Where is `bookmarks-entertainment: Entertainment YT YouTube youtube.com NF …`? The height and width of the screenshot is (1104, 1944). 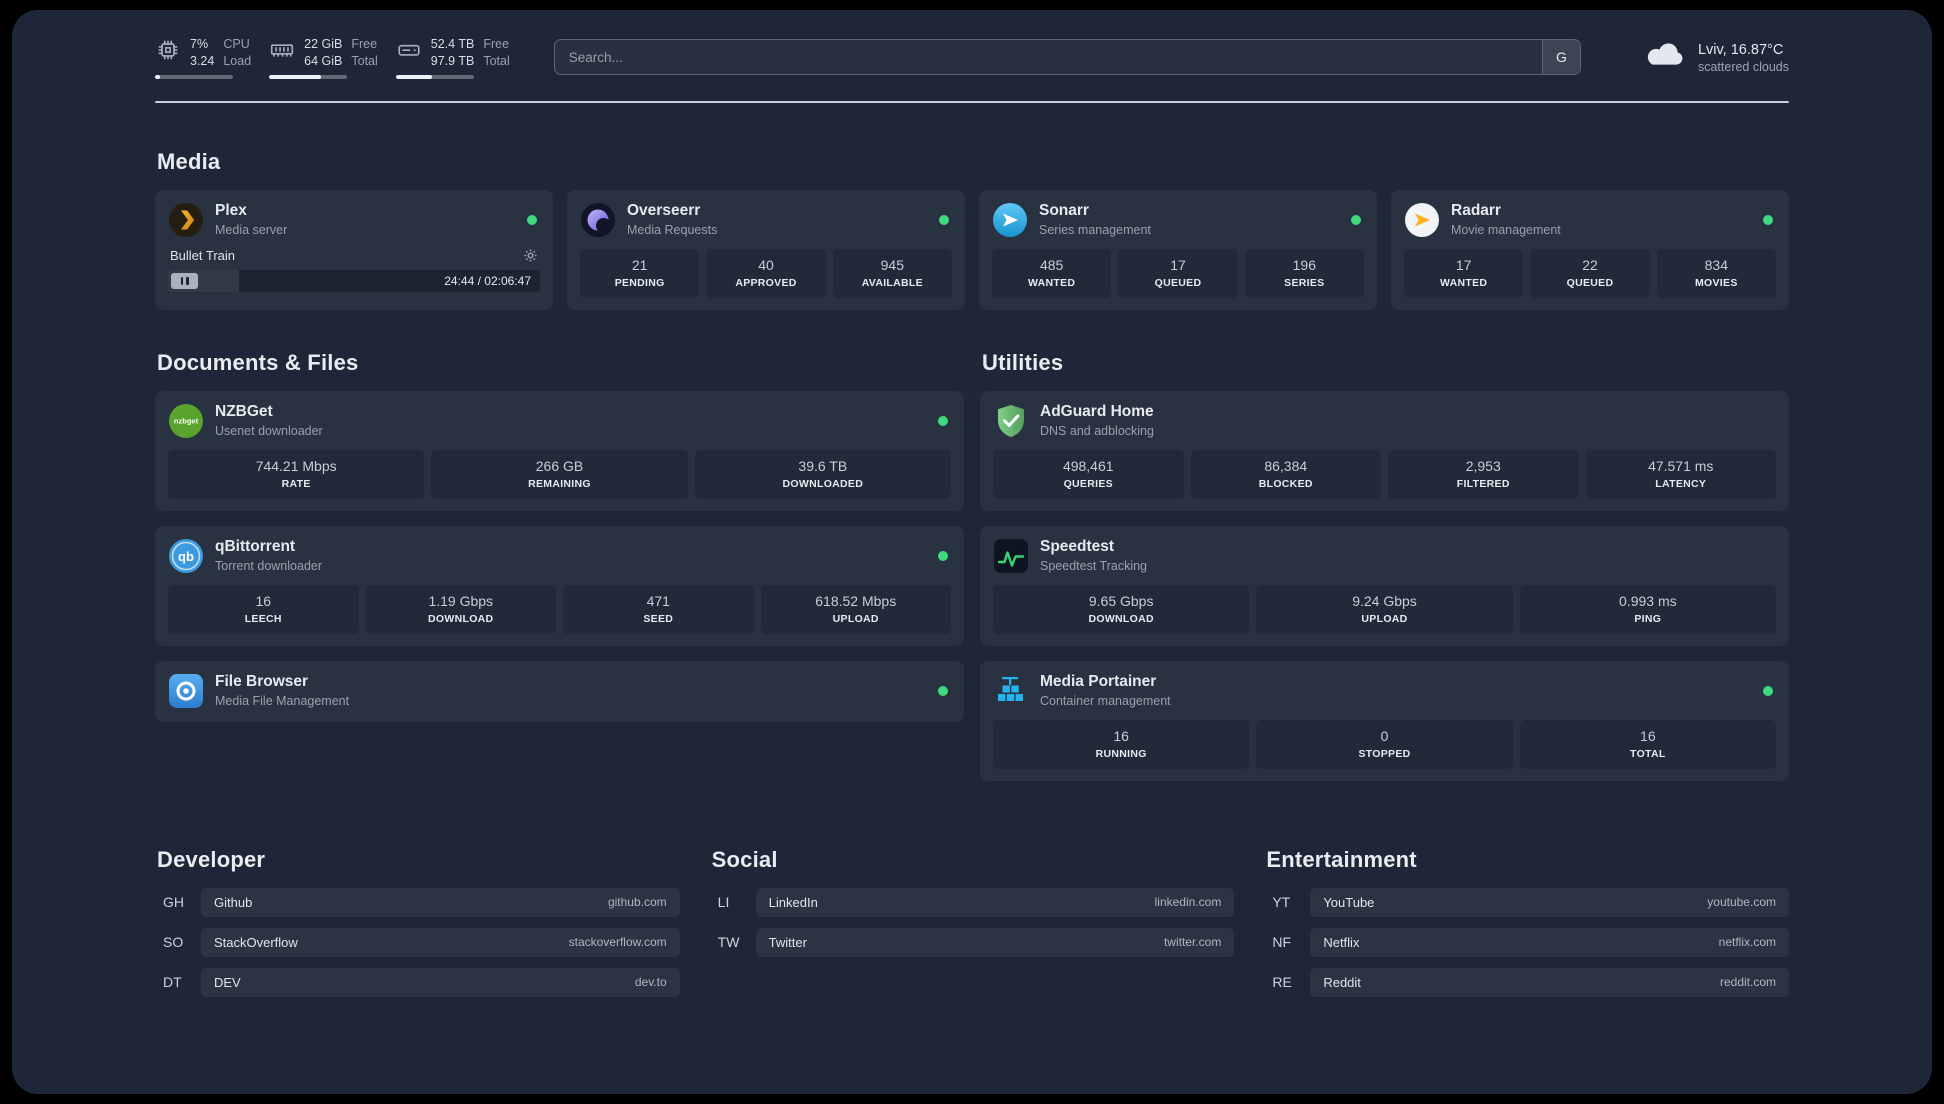 bookmarks-entertainment: Entertainment YT YouTube youtube.com NF … is located at coordinates (1526, 927).